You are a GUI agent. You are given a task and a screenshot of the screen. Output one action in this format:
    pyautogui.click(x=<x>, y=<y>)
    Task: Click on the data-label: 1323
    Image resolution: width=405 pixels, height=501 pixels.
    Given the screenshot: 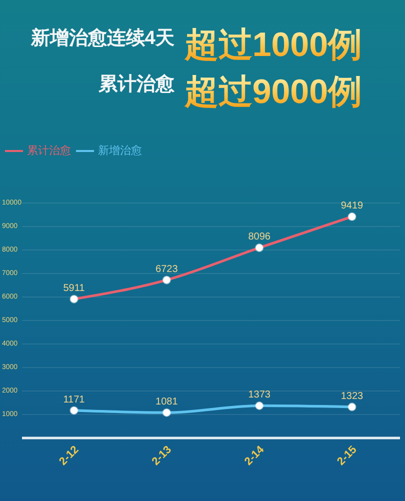 What is the action you would take?
    pyautogui.click(x=352, y=396)
    